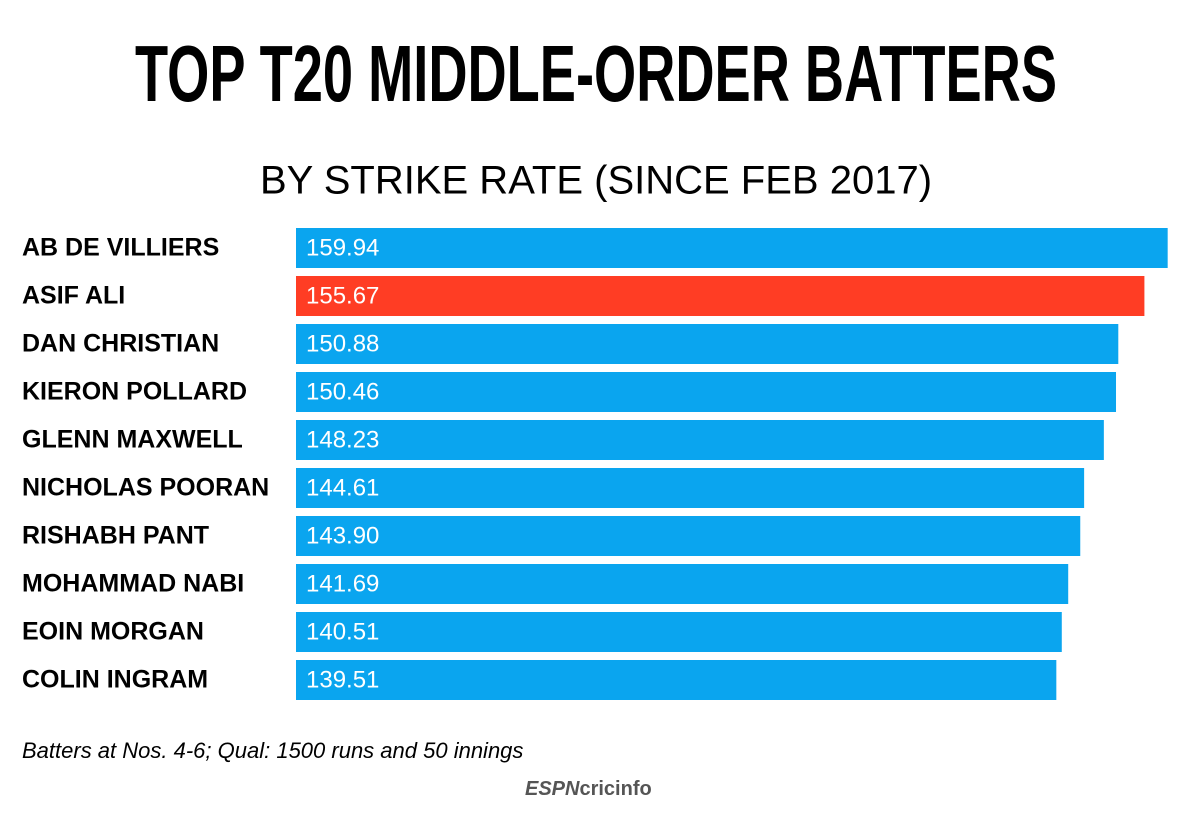  What do you see at coordinates (115, 536) in the screenshot?
I see `y-tick-label: RISHABH PANT` at bounding box center [115, 536].